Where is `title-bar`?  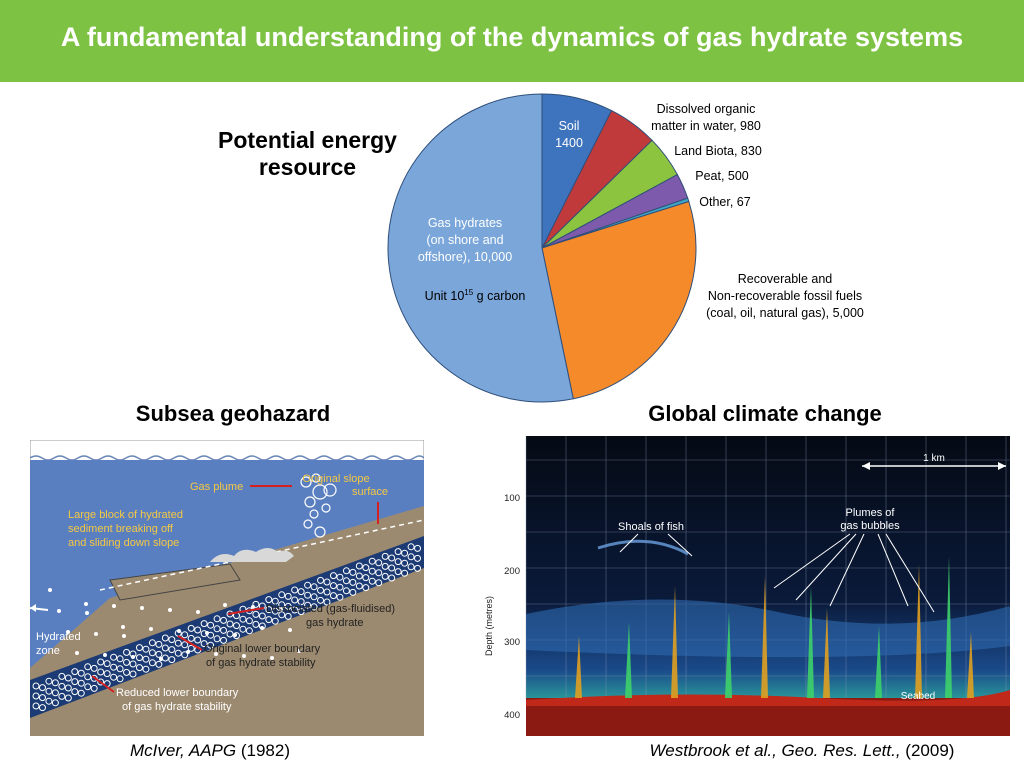 title-bar is located at coordinates (512, 41).